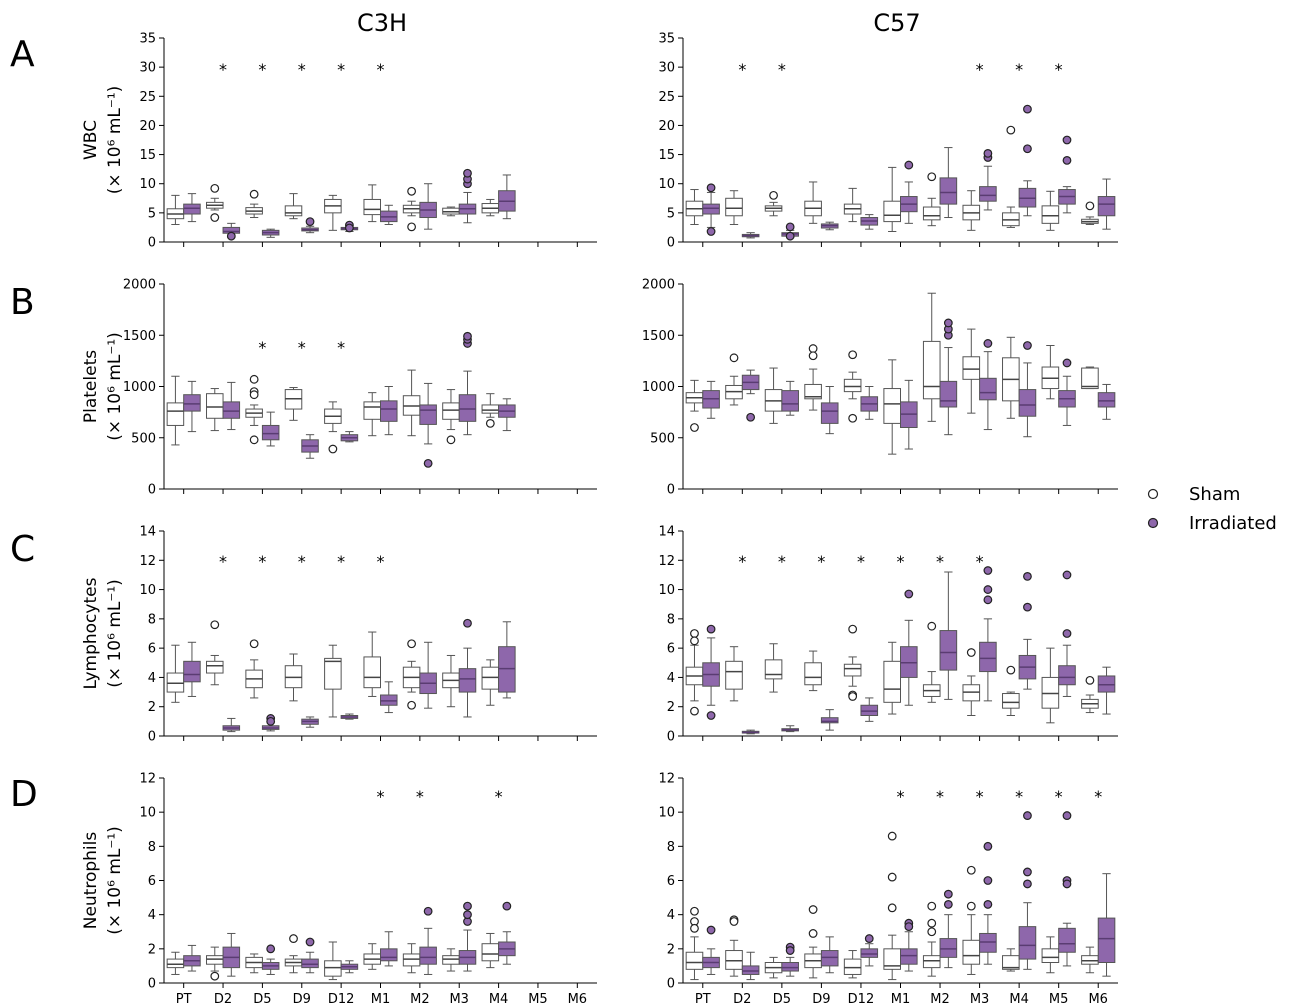  What do you see at coordinates (940, 999) in the screenshot?
I see `x-tick-label: M2` at bounding box center [940, 999].